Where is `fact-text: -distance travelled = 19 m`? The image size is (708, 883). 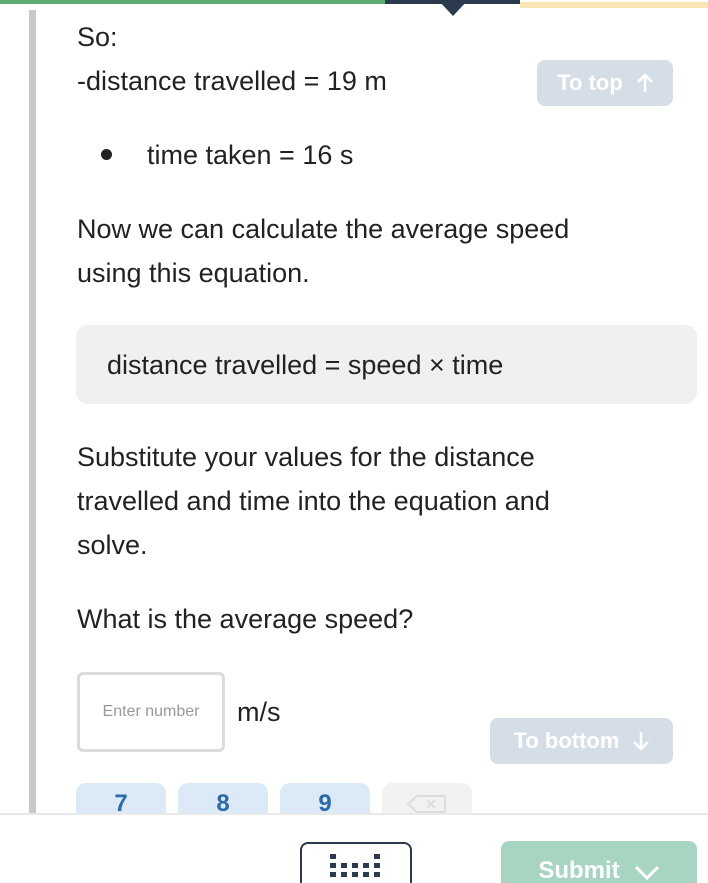 fact-text: -distance travelled = 19 m is located at coordinates (232, 81).